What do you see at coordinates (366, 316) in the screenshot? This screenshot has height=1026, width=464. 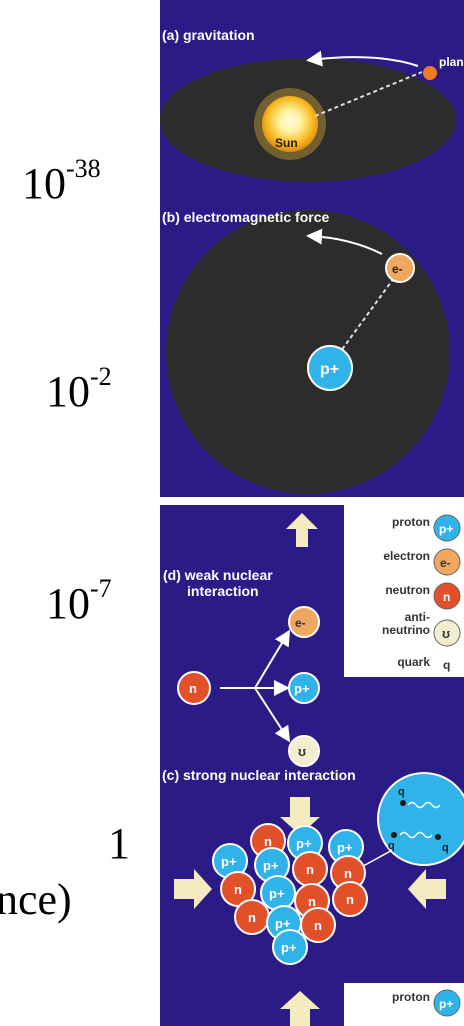 I see `electromagnetic-force-line` at bounding box center [366, 316].